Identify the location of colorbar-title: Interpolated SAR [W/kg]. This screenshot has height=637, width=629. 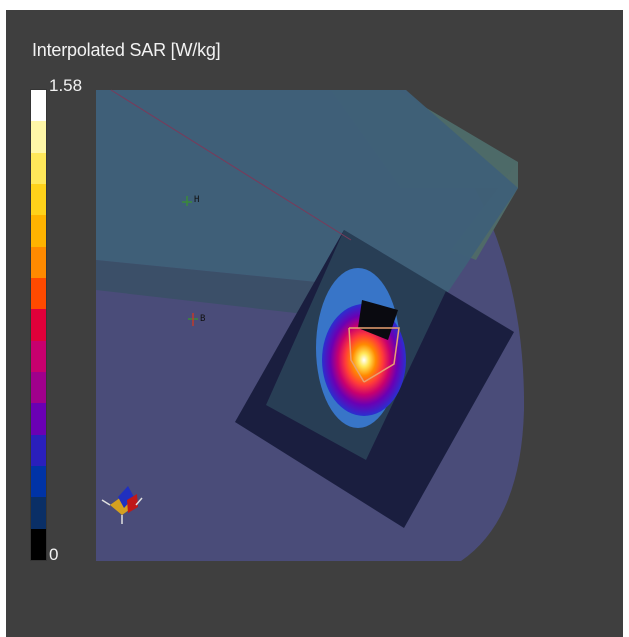
(126, 50).